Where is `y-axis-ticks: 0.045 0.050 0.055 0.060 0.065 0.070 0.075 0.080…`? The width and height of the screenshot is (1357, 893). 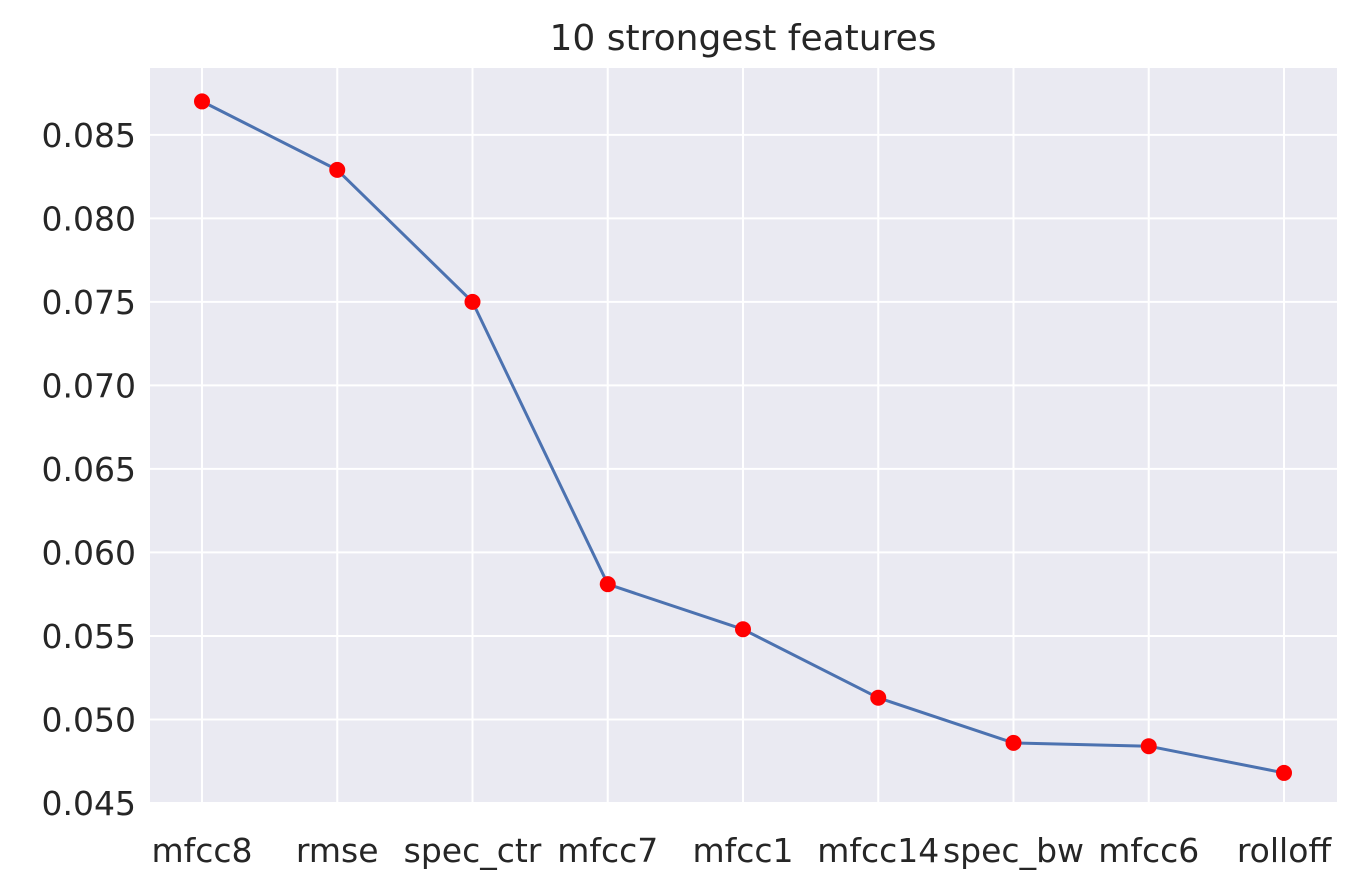 y-axis-ticks: 0.045 0.050 0.055 0.060 0.065 0.070 0.075 0.080… is located at coordinates (89, 469).